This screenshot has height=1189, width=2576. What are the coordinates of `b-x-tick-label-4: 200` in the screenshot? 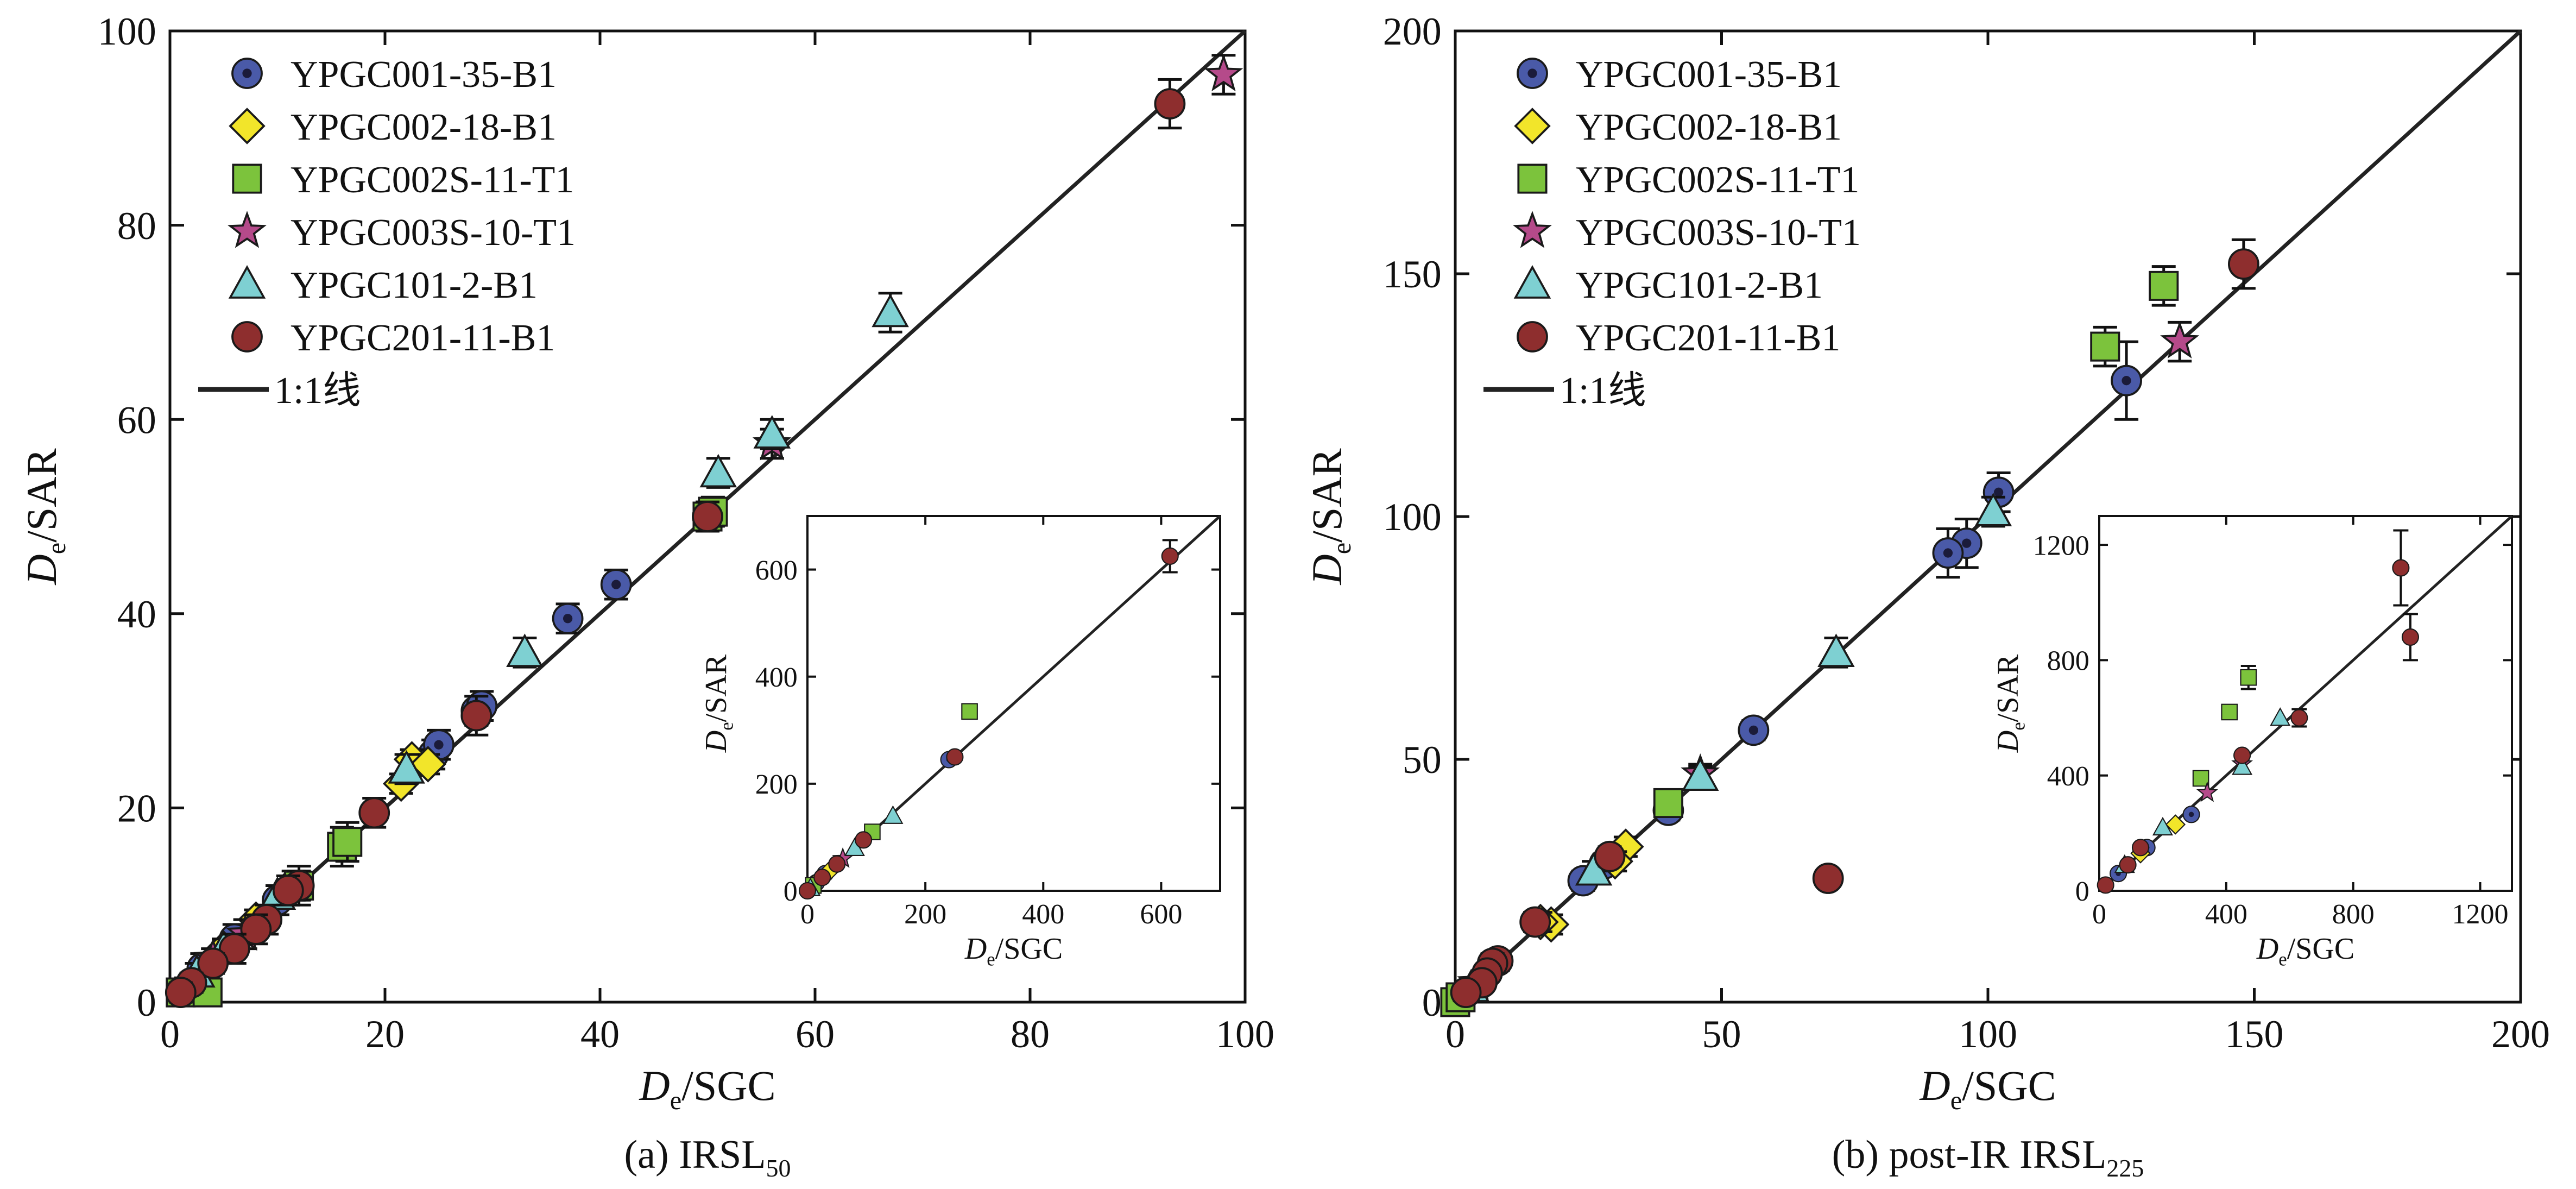 It's located at (2520, 1034).